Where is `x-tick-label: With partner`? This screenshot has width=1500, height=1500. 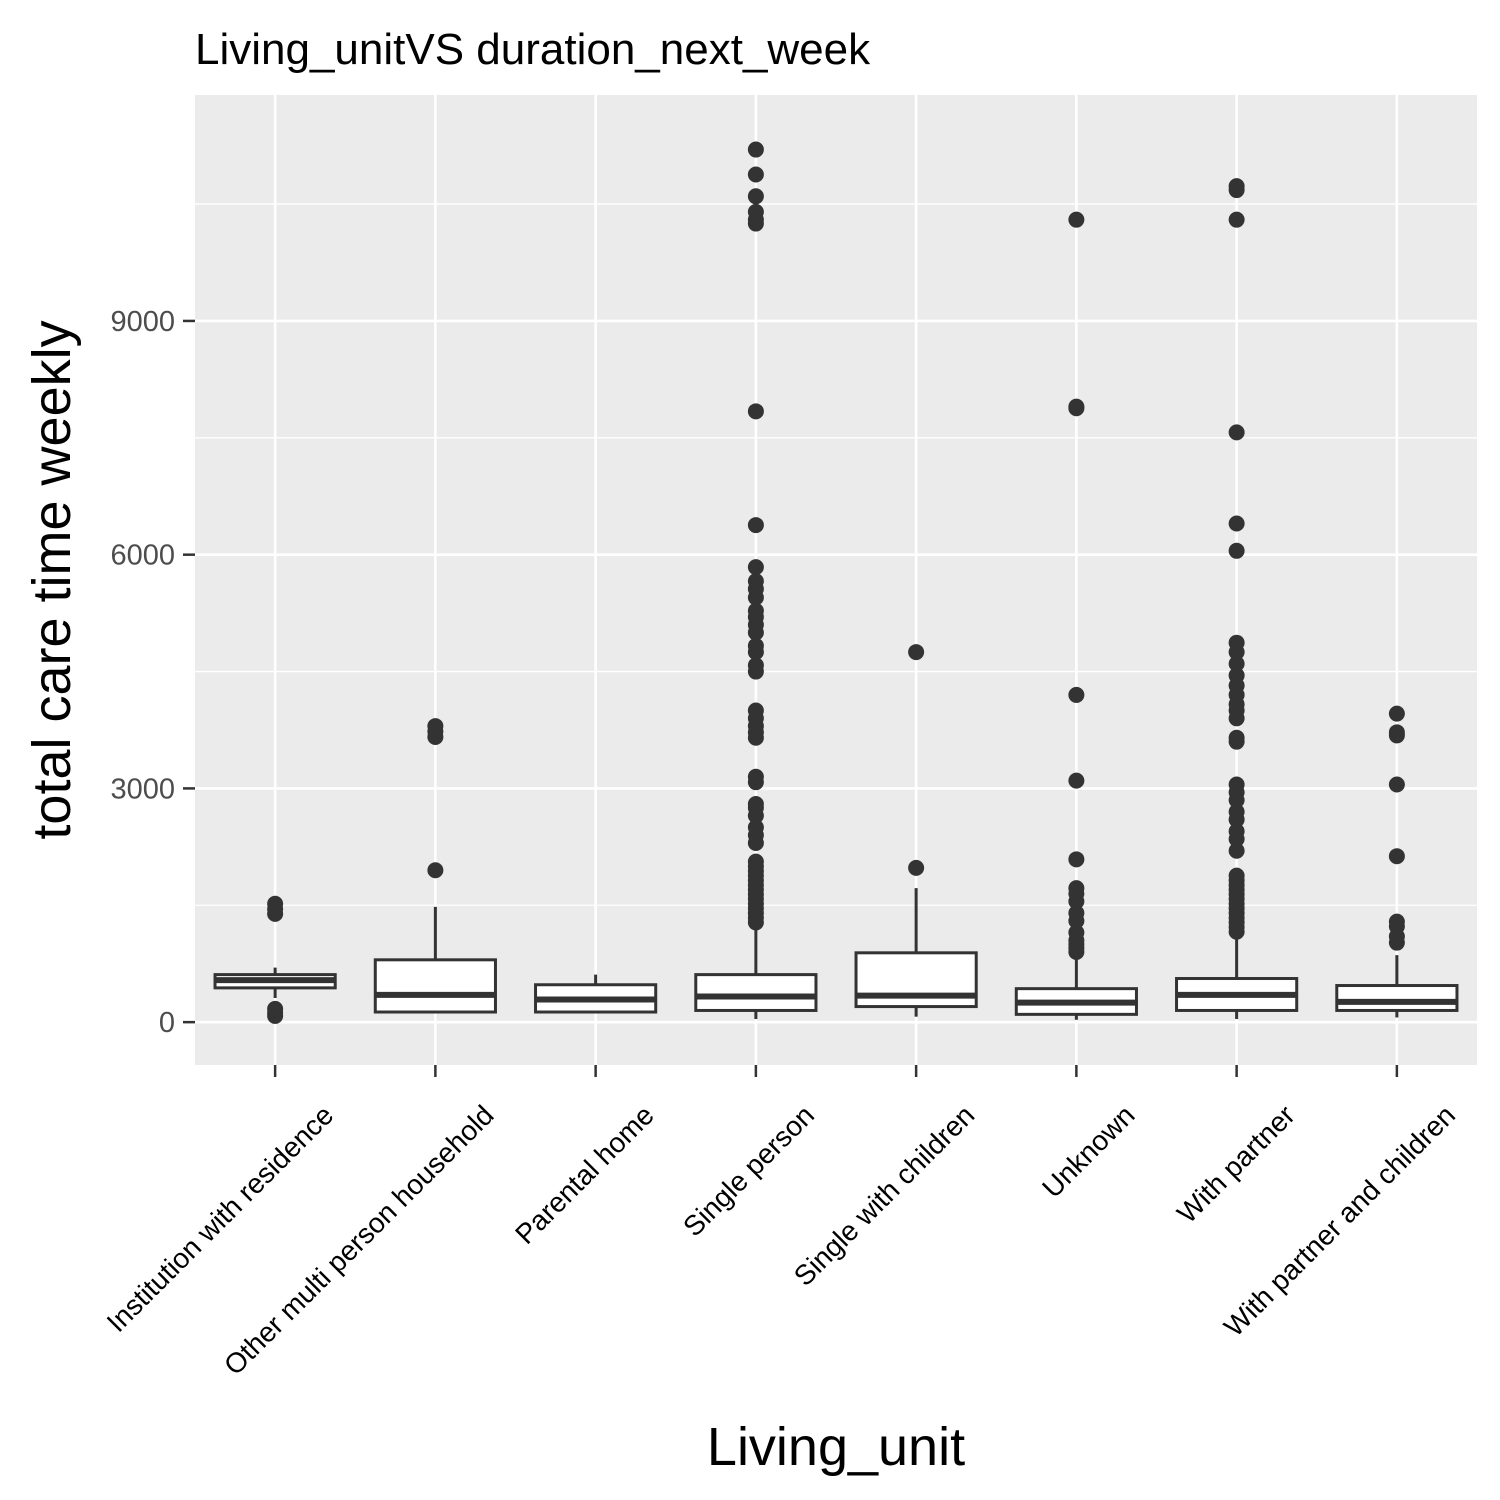 x-tick-label: With partner is located at coordinates (1236, 1164).